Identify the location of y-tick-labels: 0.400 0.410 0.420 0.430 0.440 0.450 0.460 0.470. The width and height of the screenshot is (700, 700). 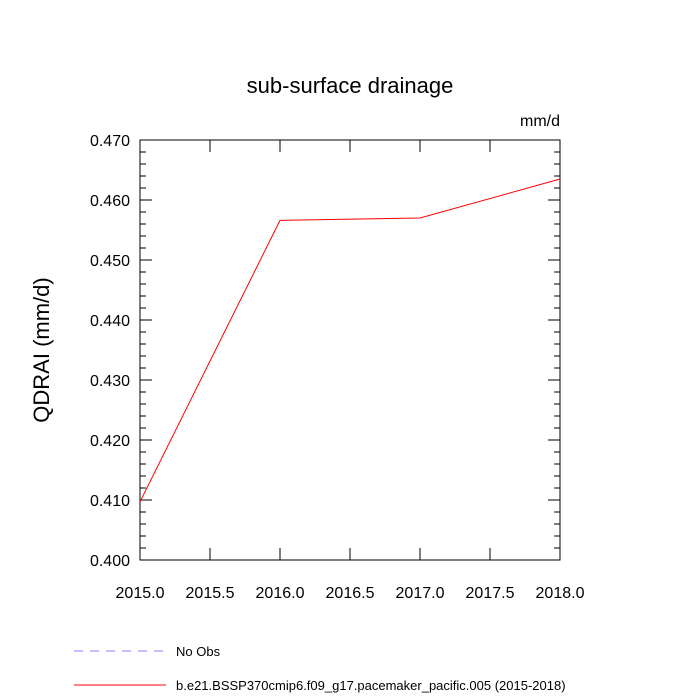
(110, 351).